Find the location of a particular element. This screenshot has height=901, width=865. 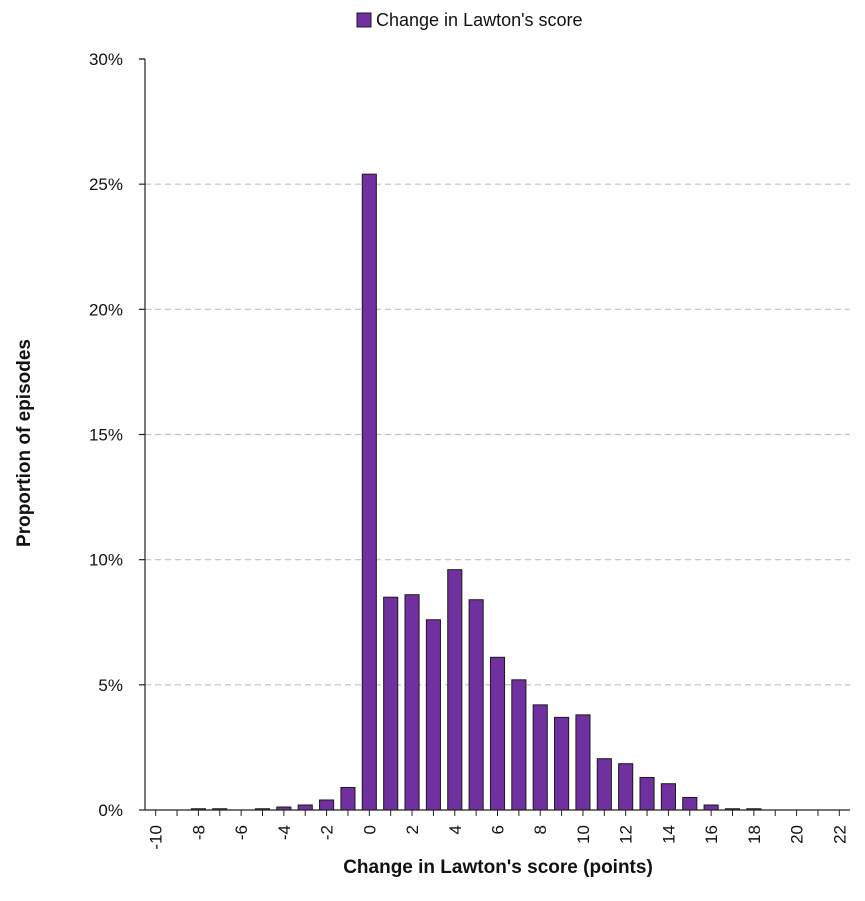

x-tick-label: 2 is located at coordinates (412, 829).